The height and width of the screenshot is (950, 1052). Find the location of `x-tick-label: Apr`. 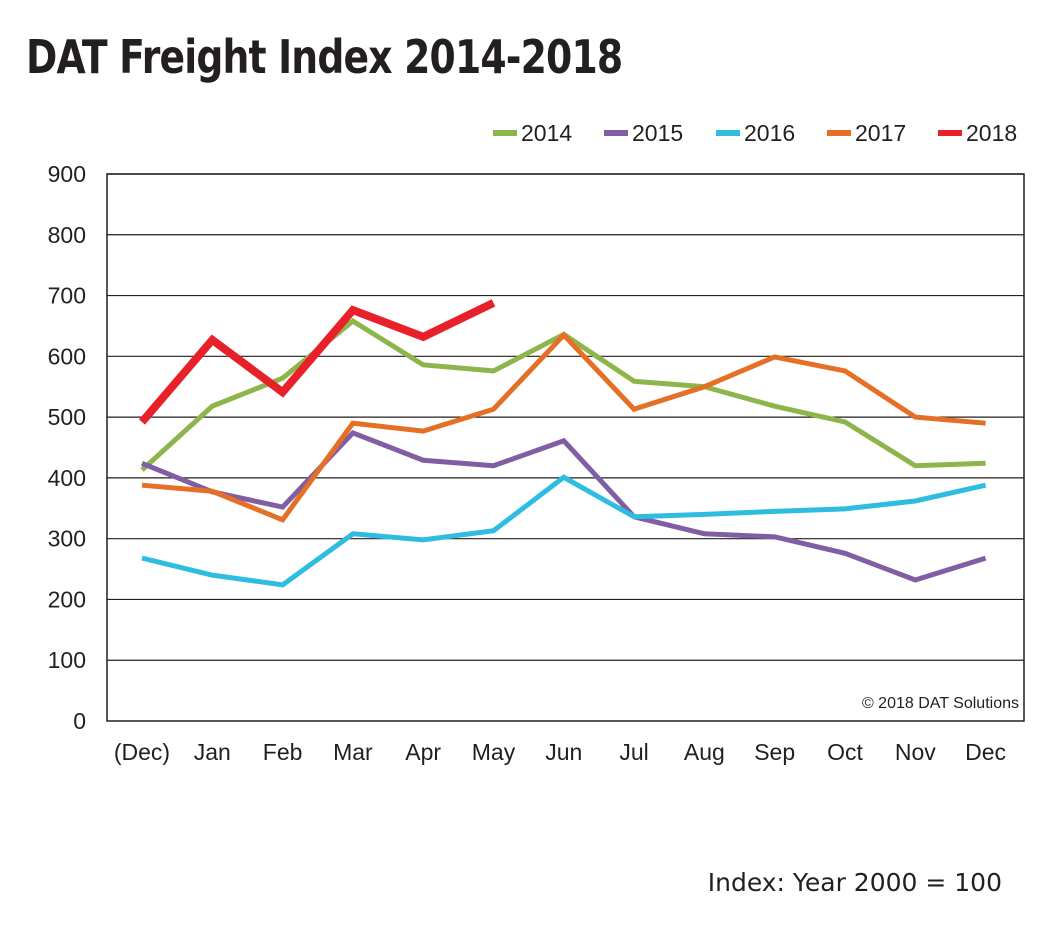

x-tick-label: Apr is located at coordinates (423, 752).